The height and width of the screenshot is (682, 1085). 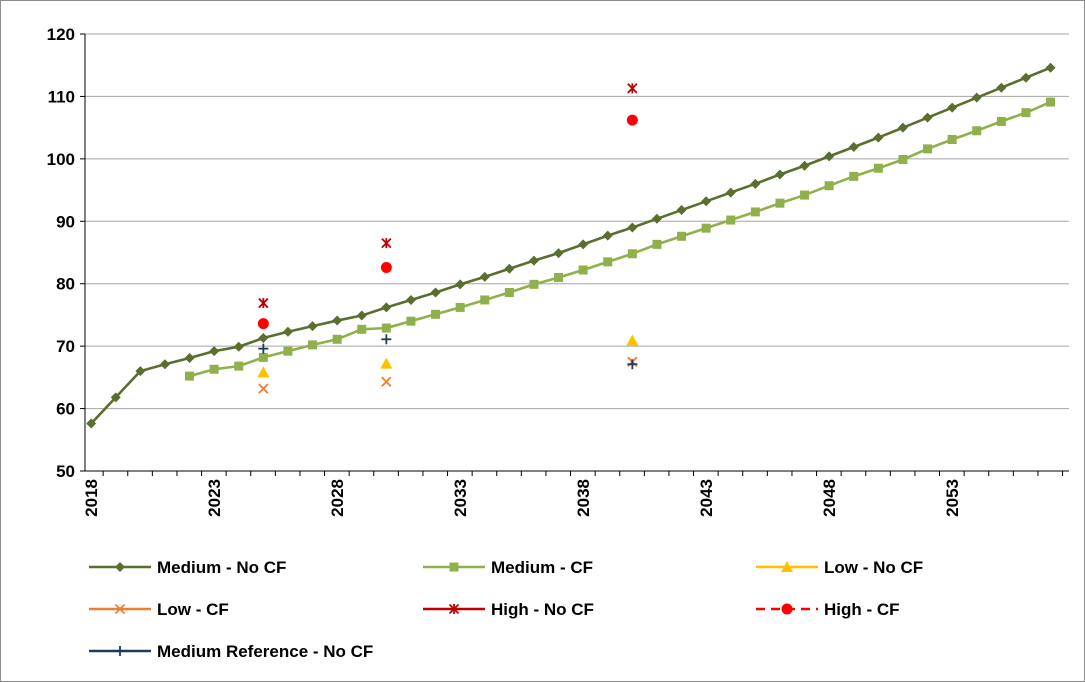 I want to click on x-tick-label: 2053, so click(x=952, y=498).